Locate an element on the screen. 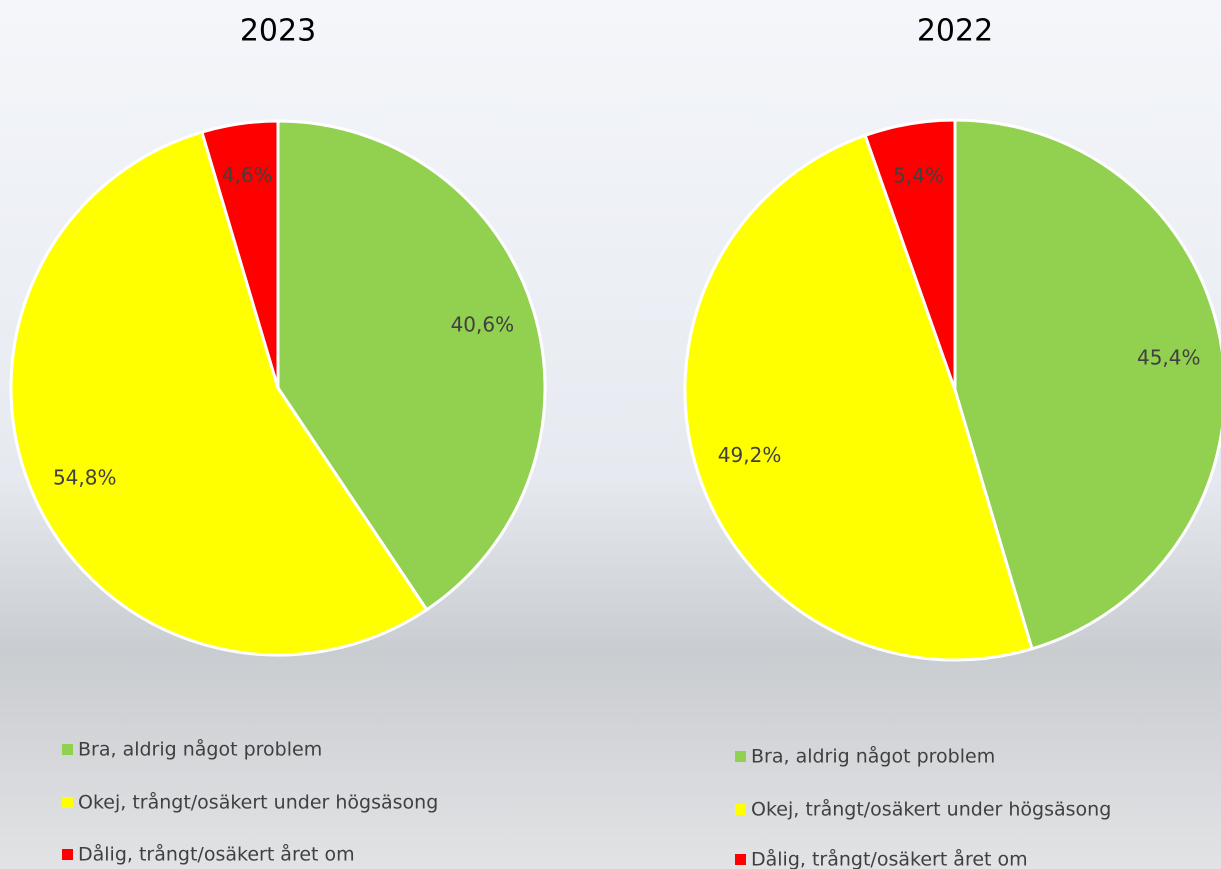 The width and height of the screenshot is (1221, 869). data-label: 45,4% is located at coordinates (1169, 357).